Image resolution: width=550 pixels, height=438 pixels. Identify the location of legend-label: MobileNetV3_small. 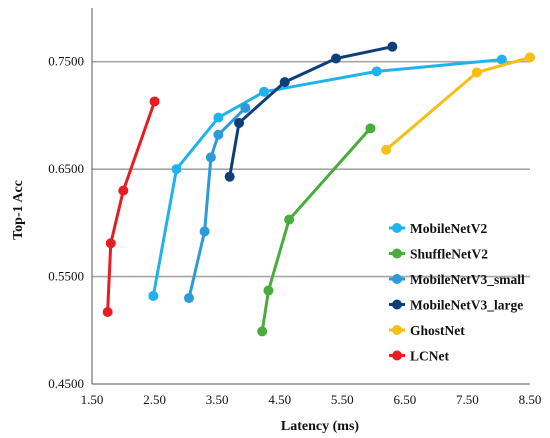
(467, 279).